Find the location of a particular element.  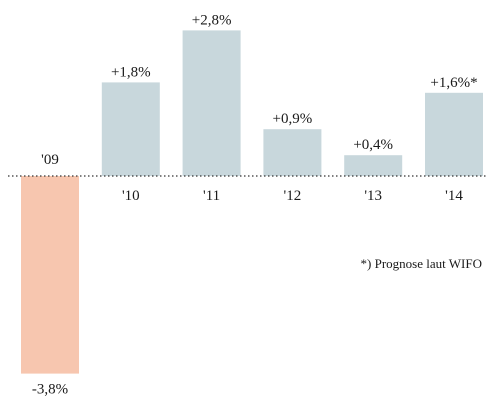

value-label-5: +1,6%* is located at coordinates (453, 83).